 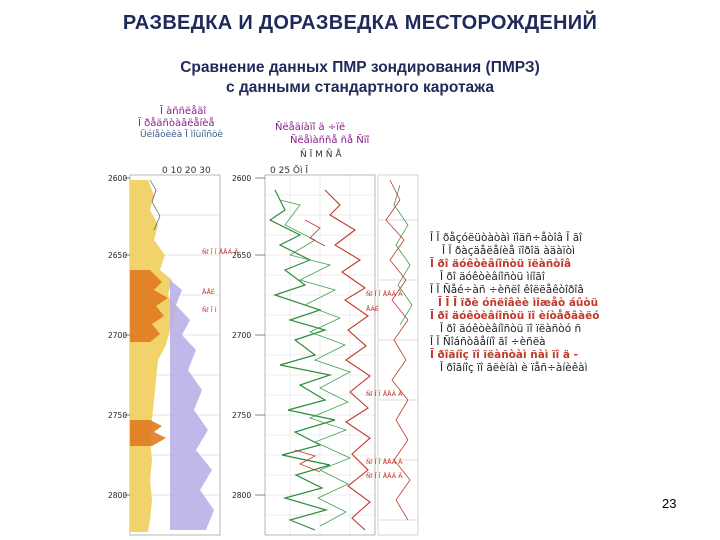 What do you see at coordinates (118, 255) in the screenshot?
I see `depth-left-2: 2650` at bounding box center [118, 255].